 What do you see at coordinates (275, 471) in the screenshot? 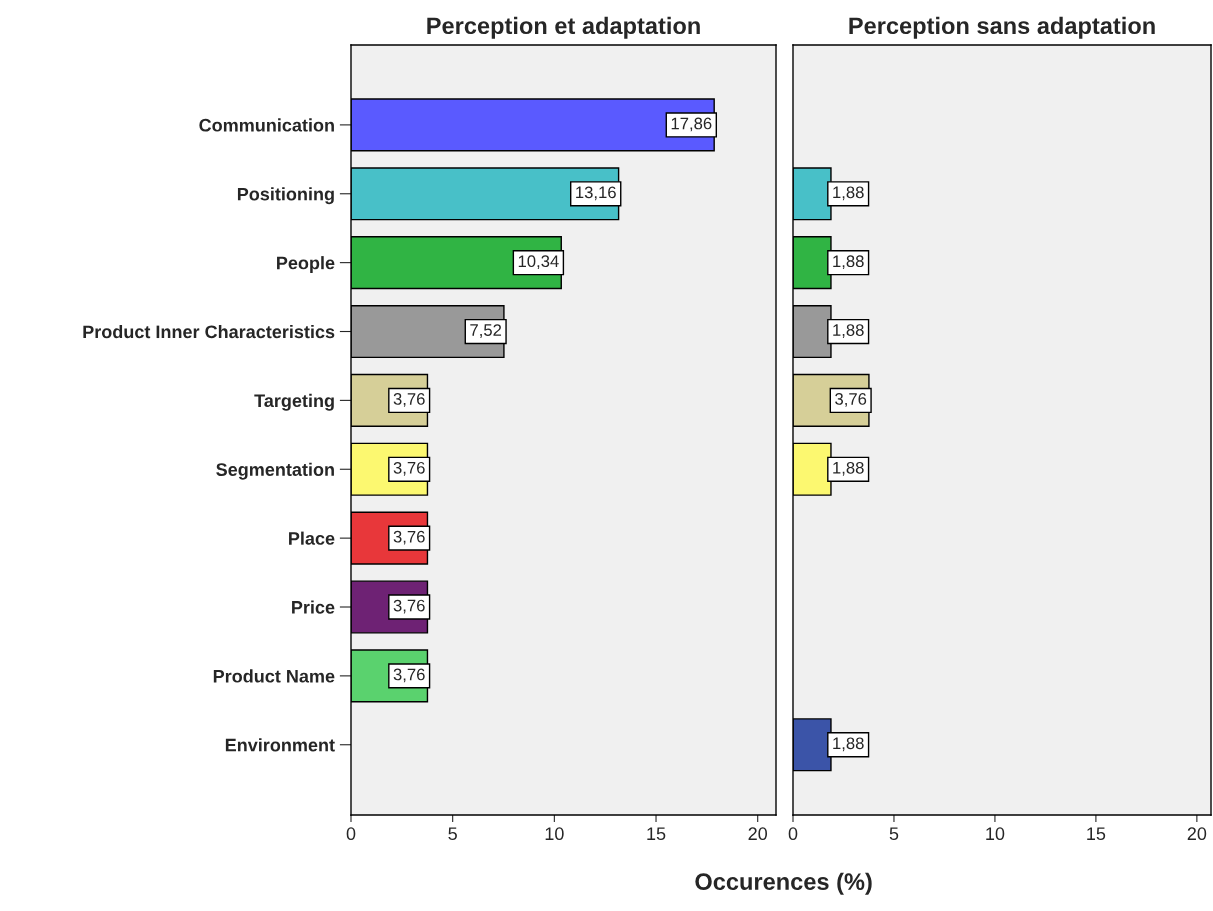
I see `y-tick-label: Segmentation` at bounding box center [275, 471].